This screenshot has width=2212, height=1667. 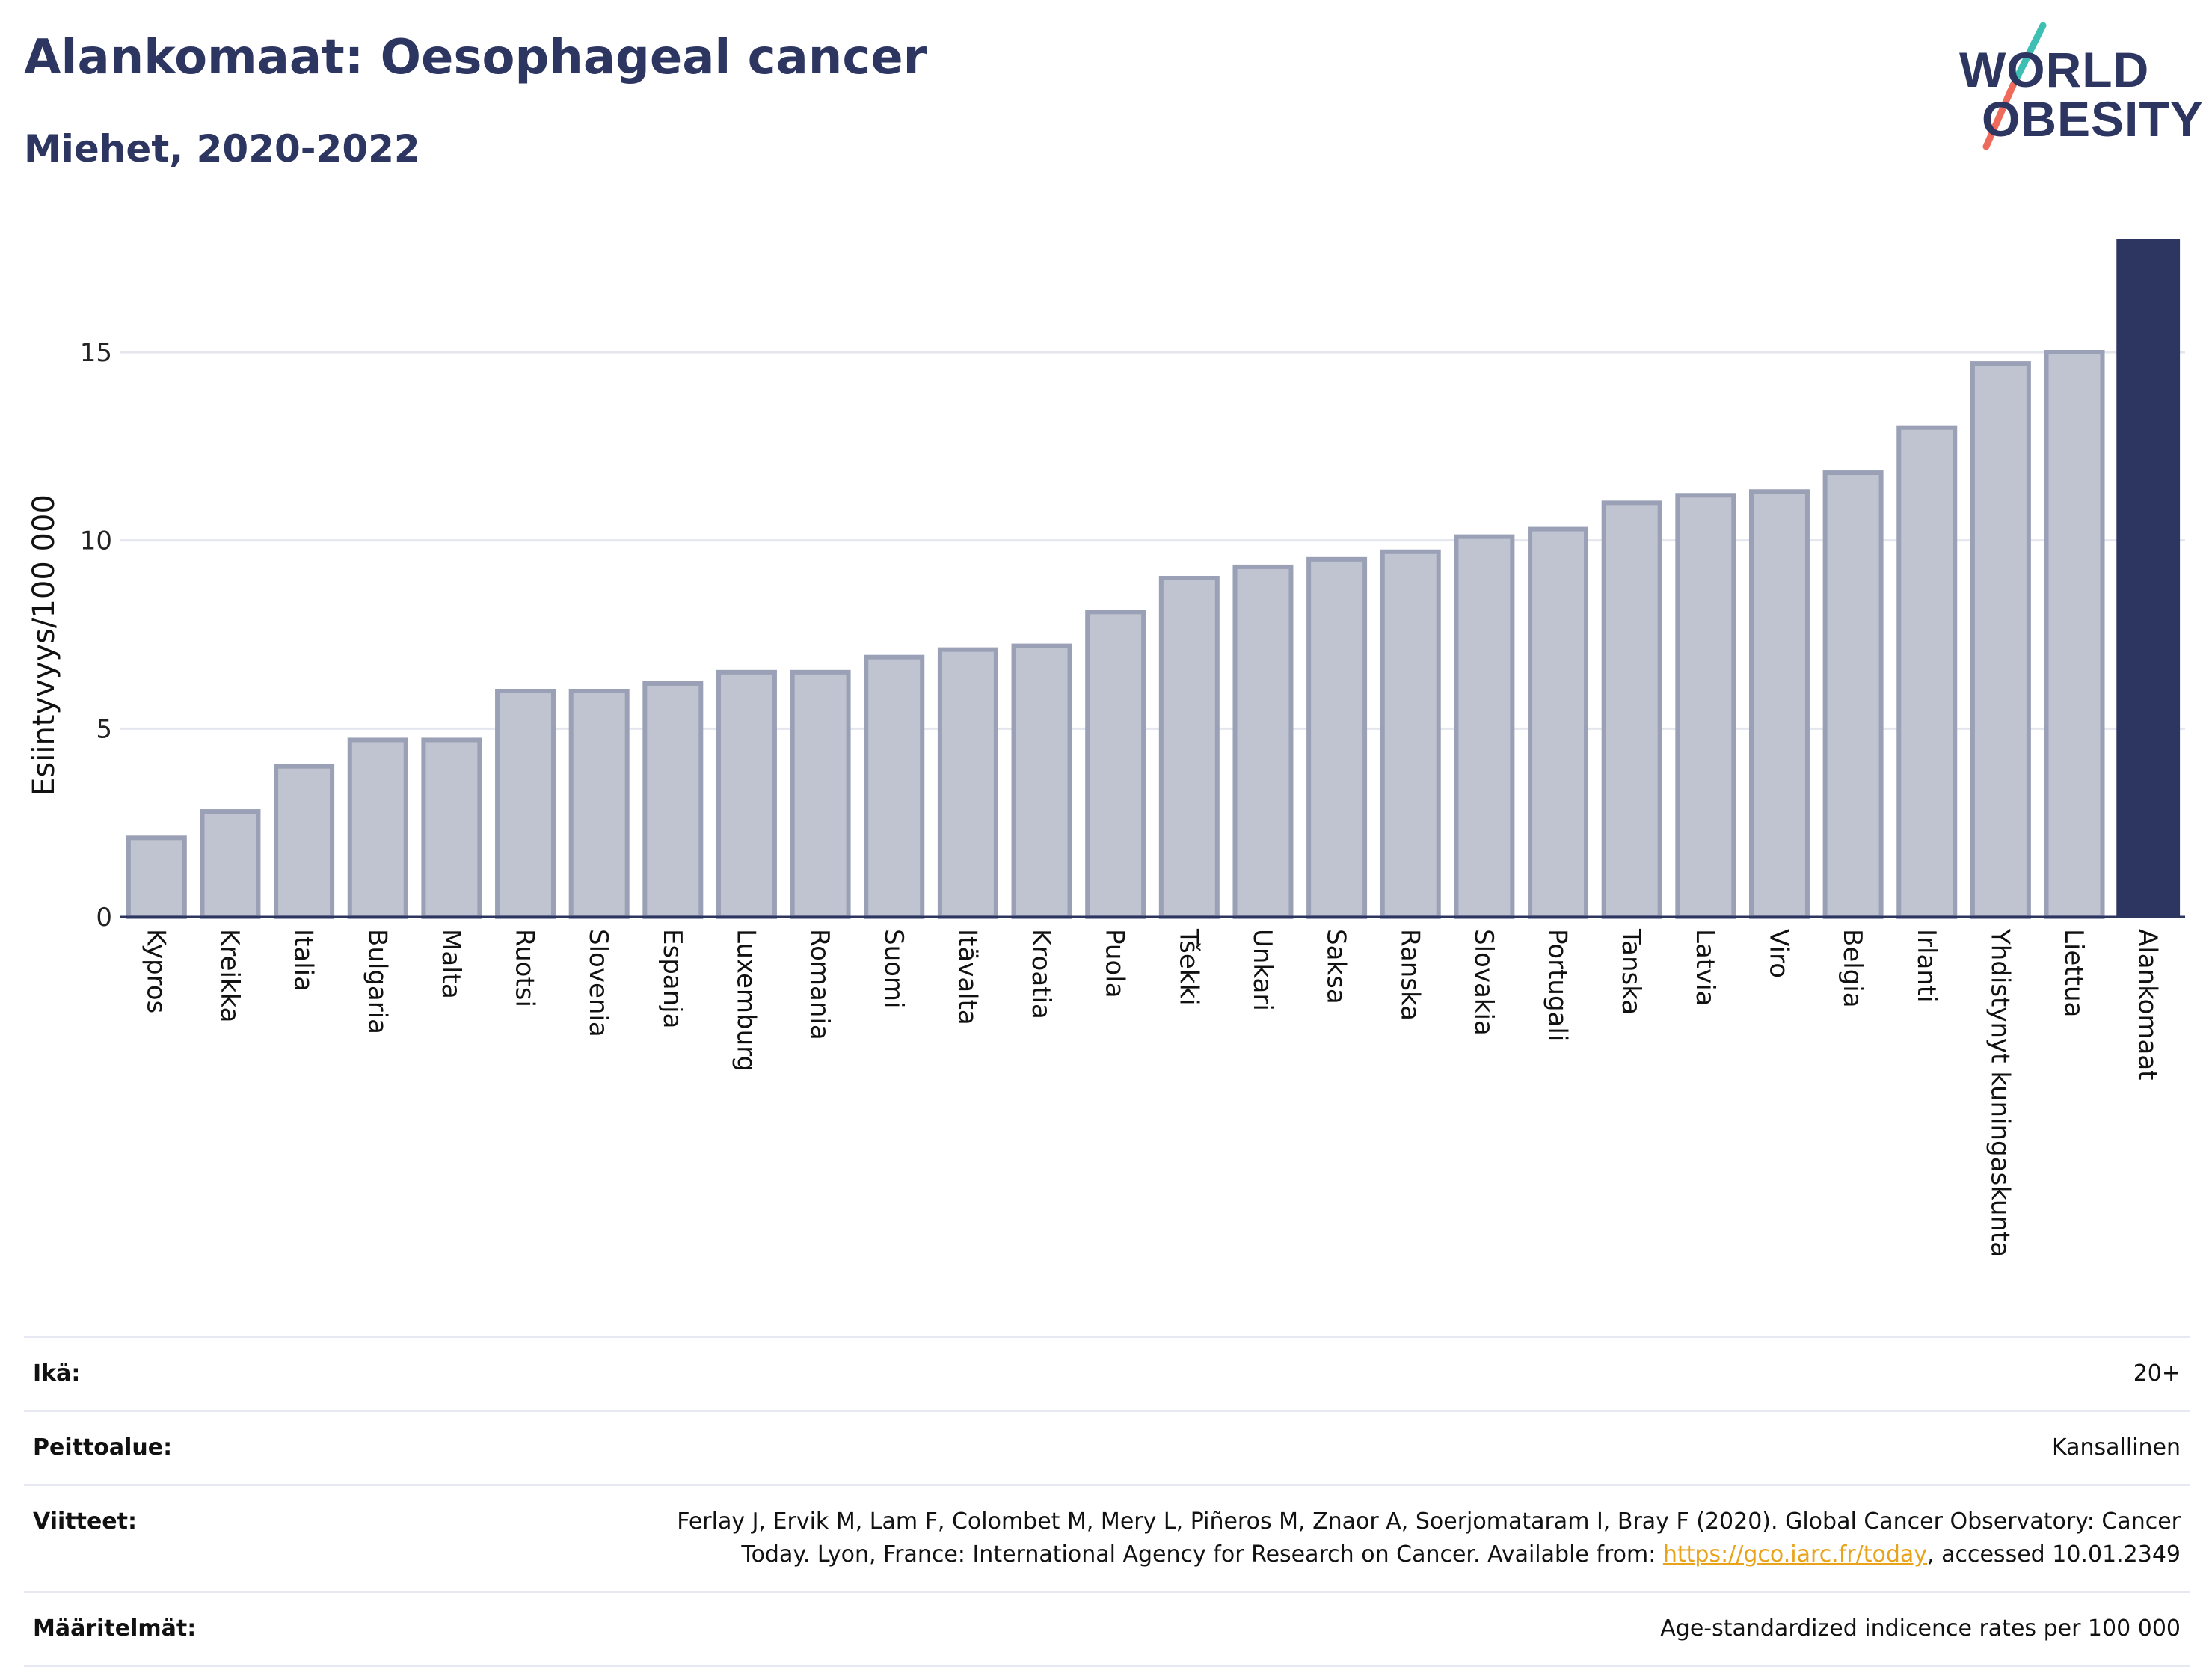 What do you see at coordinates (115, 1629) in the screenshot?
I see `definitions-label: Määritelmät:` at bounding box center [115, 1629].